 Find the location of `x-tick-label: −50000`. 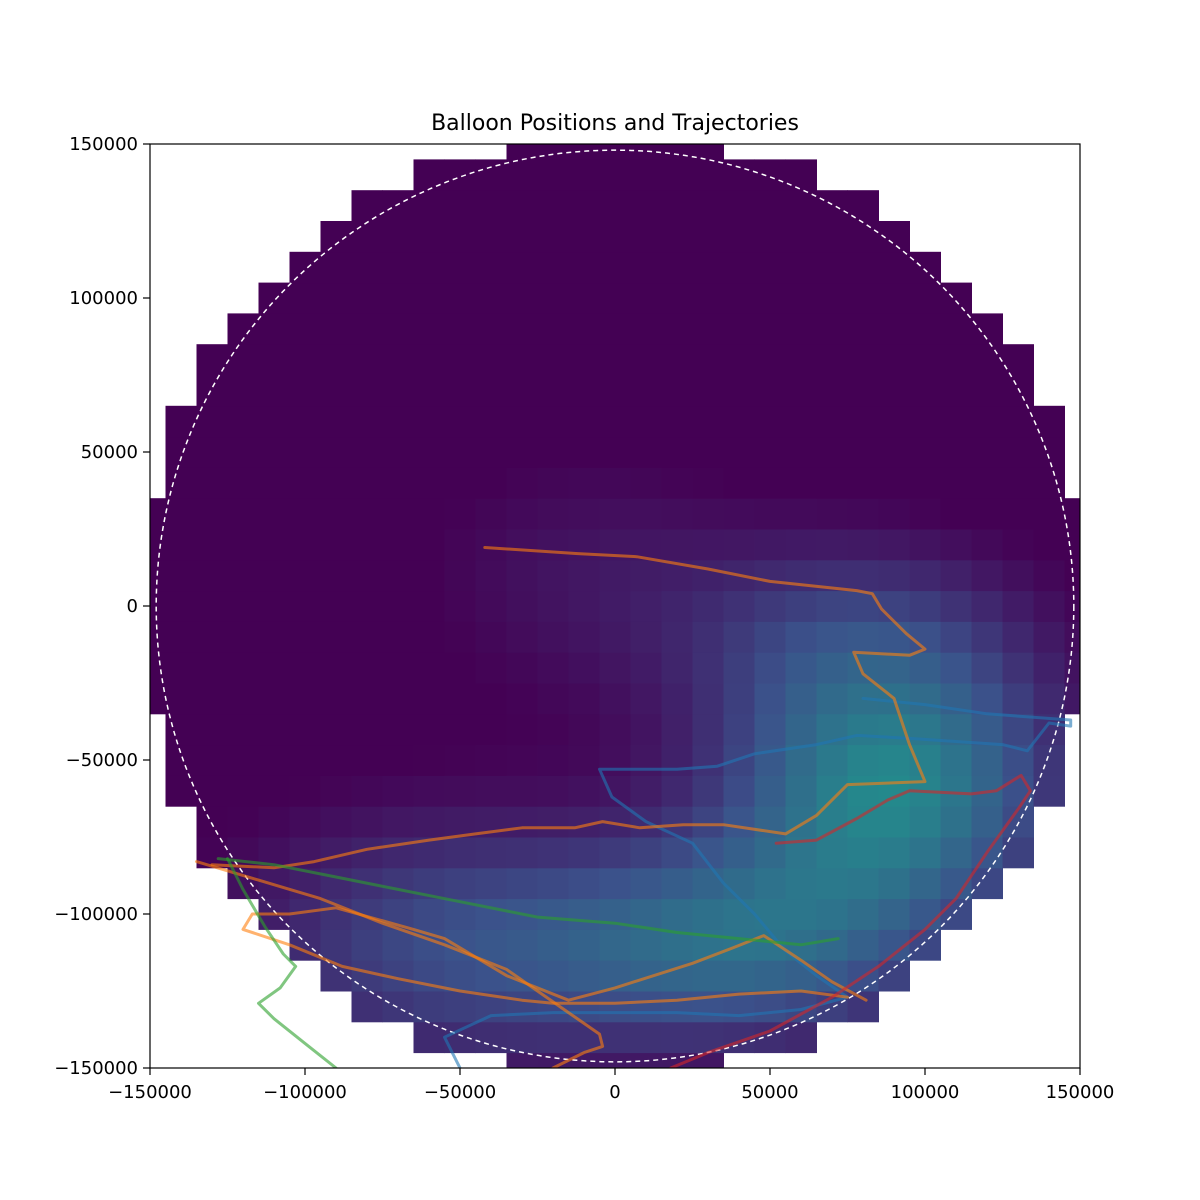

x-tick-label: −50000 is located at coordinates (460, 1092).